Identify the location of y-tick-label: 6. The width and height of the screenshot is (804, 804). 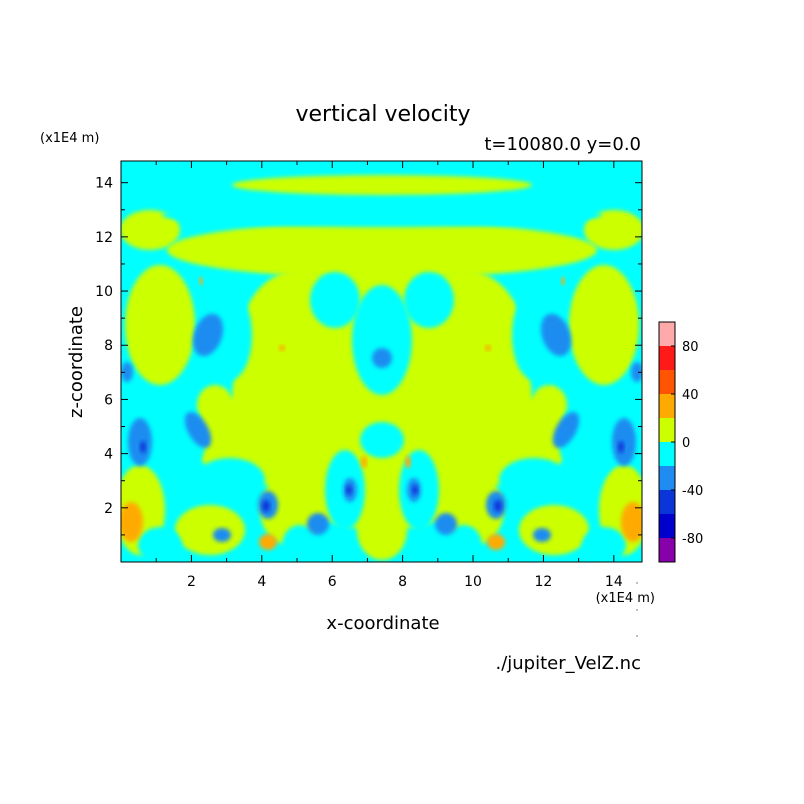
(108, 400).